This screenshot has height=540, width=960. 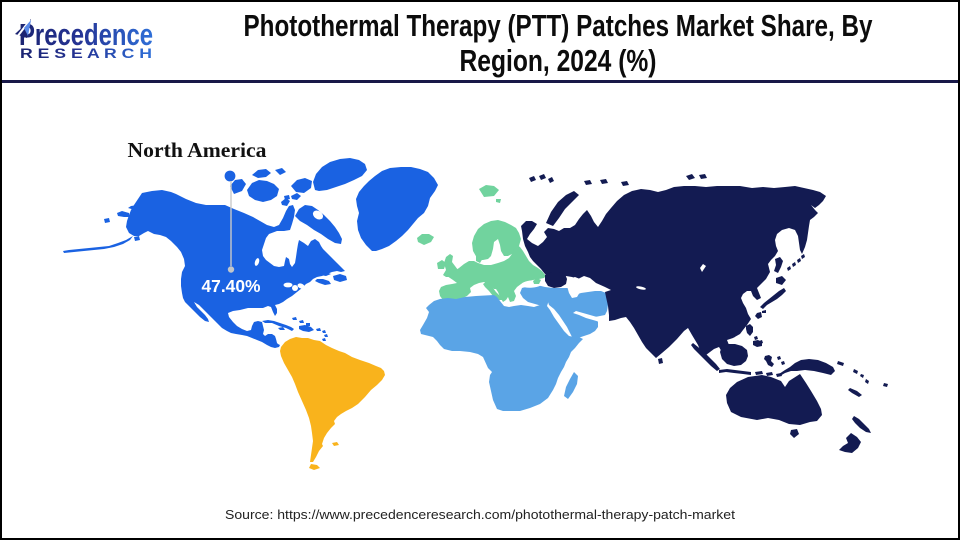 What do you see at coordinates (86, 34) in the screenshot?
I see `svg-text: Precedence` at bounding box center [86, 34].